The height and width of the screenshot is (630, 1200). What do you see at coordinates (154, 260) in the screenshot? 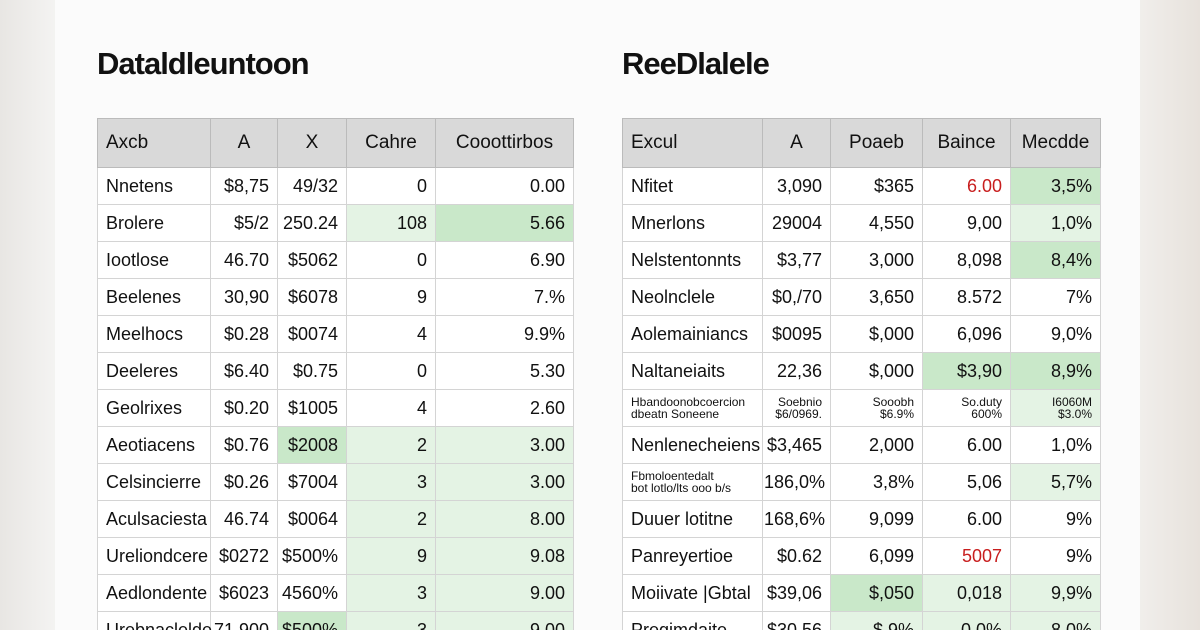
I see `table-cell: Iootlose` at bounding box center [154, 260].